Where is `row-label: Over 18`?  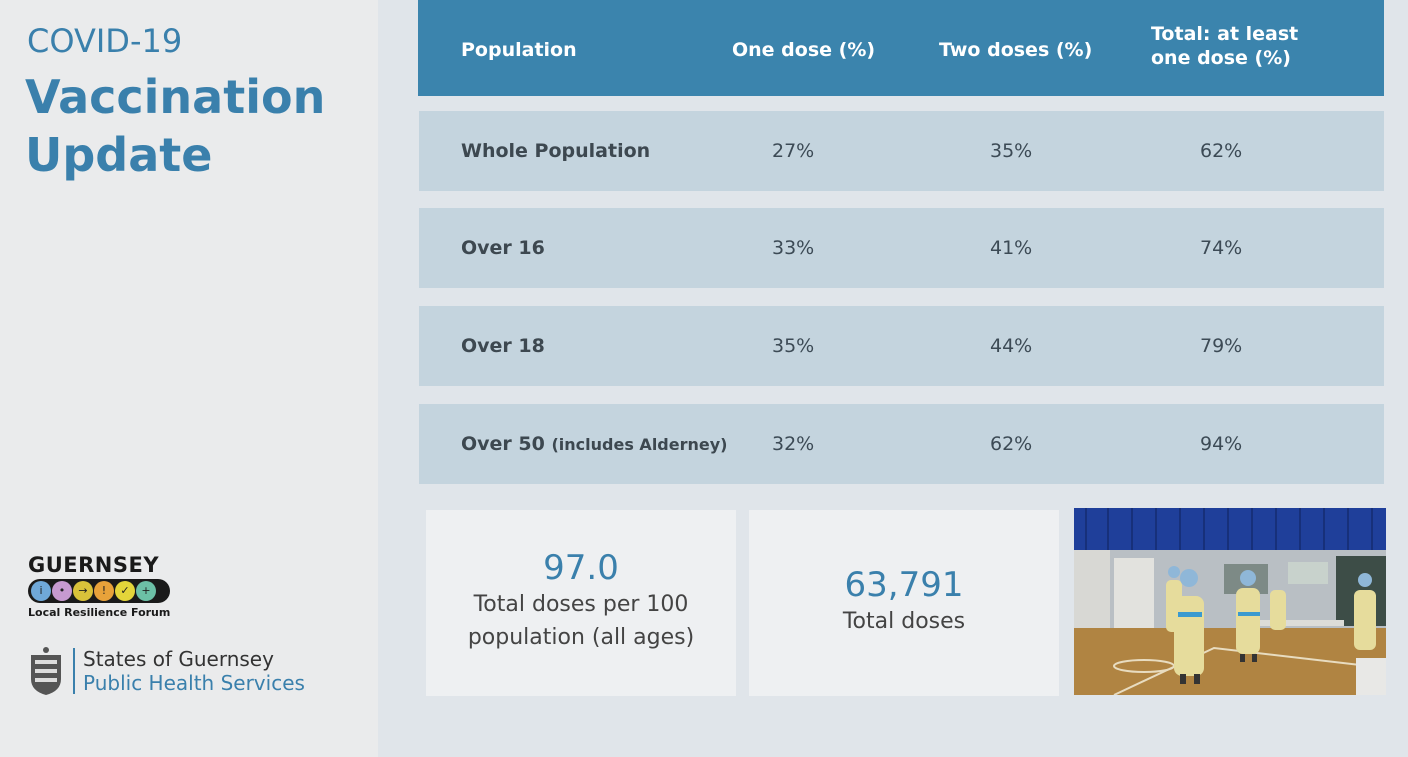
row-label: Over 18 is located at coordinates (503, 346).